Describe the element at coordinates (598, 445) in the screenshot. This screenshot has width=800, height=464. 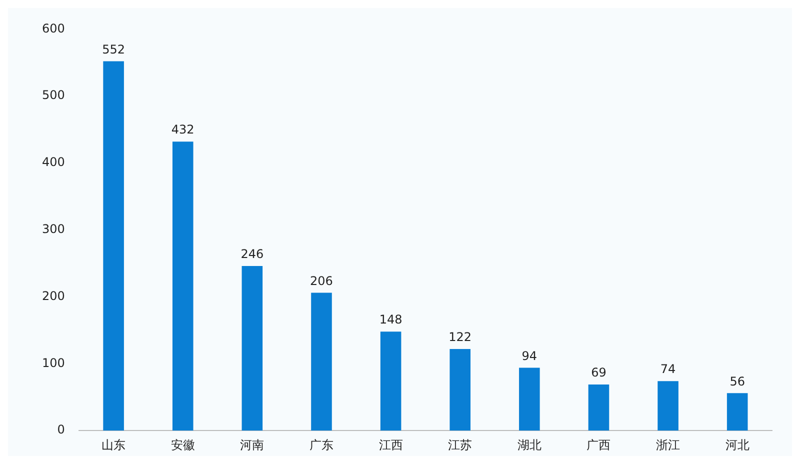
I see `x-tick-label: 广西` at that location.